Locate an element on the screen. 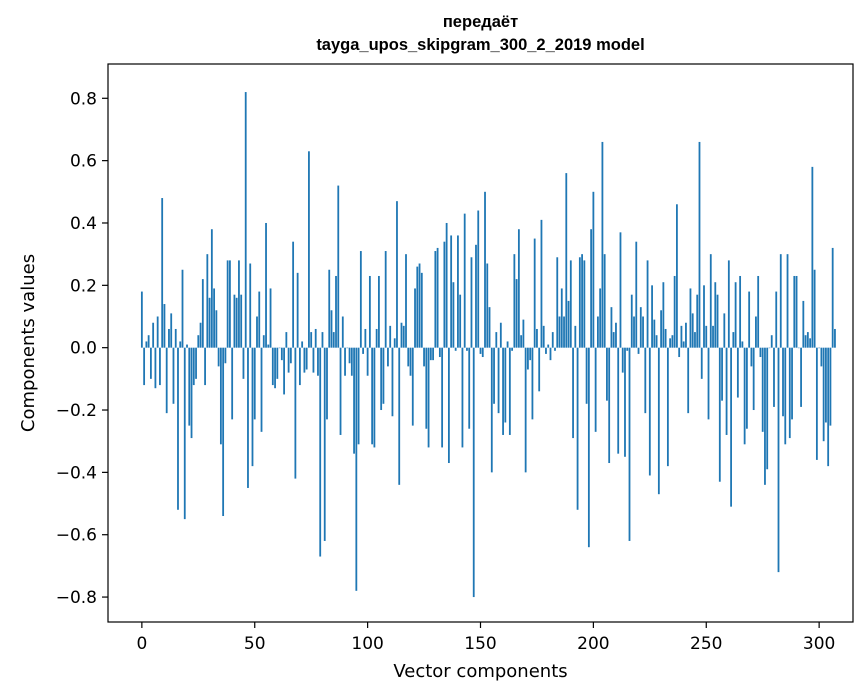  chart-title-line2: tayga_upos_skipgram_300_2_2019 model is located at coordinates (480, 45).